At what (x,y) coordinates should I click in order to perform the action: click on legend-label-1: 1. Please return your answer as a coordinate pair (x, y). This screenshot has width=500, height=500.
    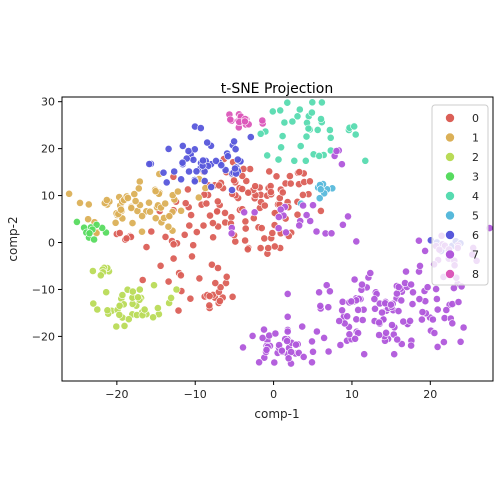
    Looking at the image, I should click on (475, 138).